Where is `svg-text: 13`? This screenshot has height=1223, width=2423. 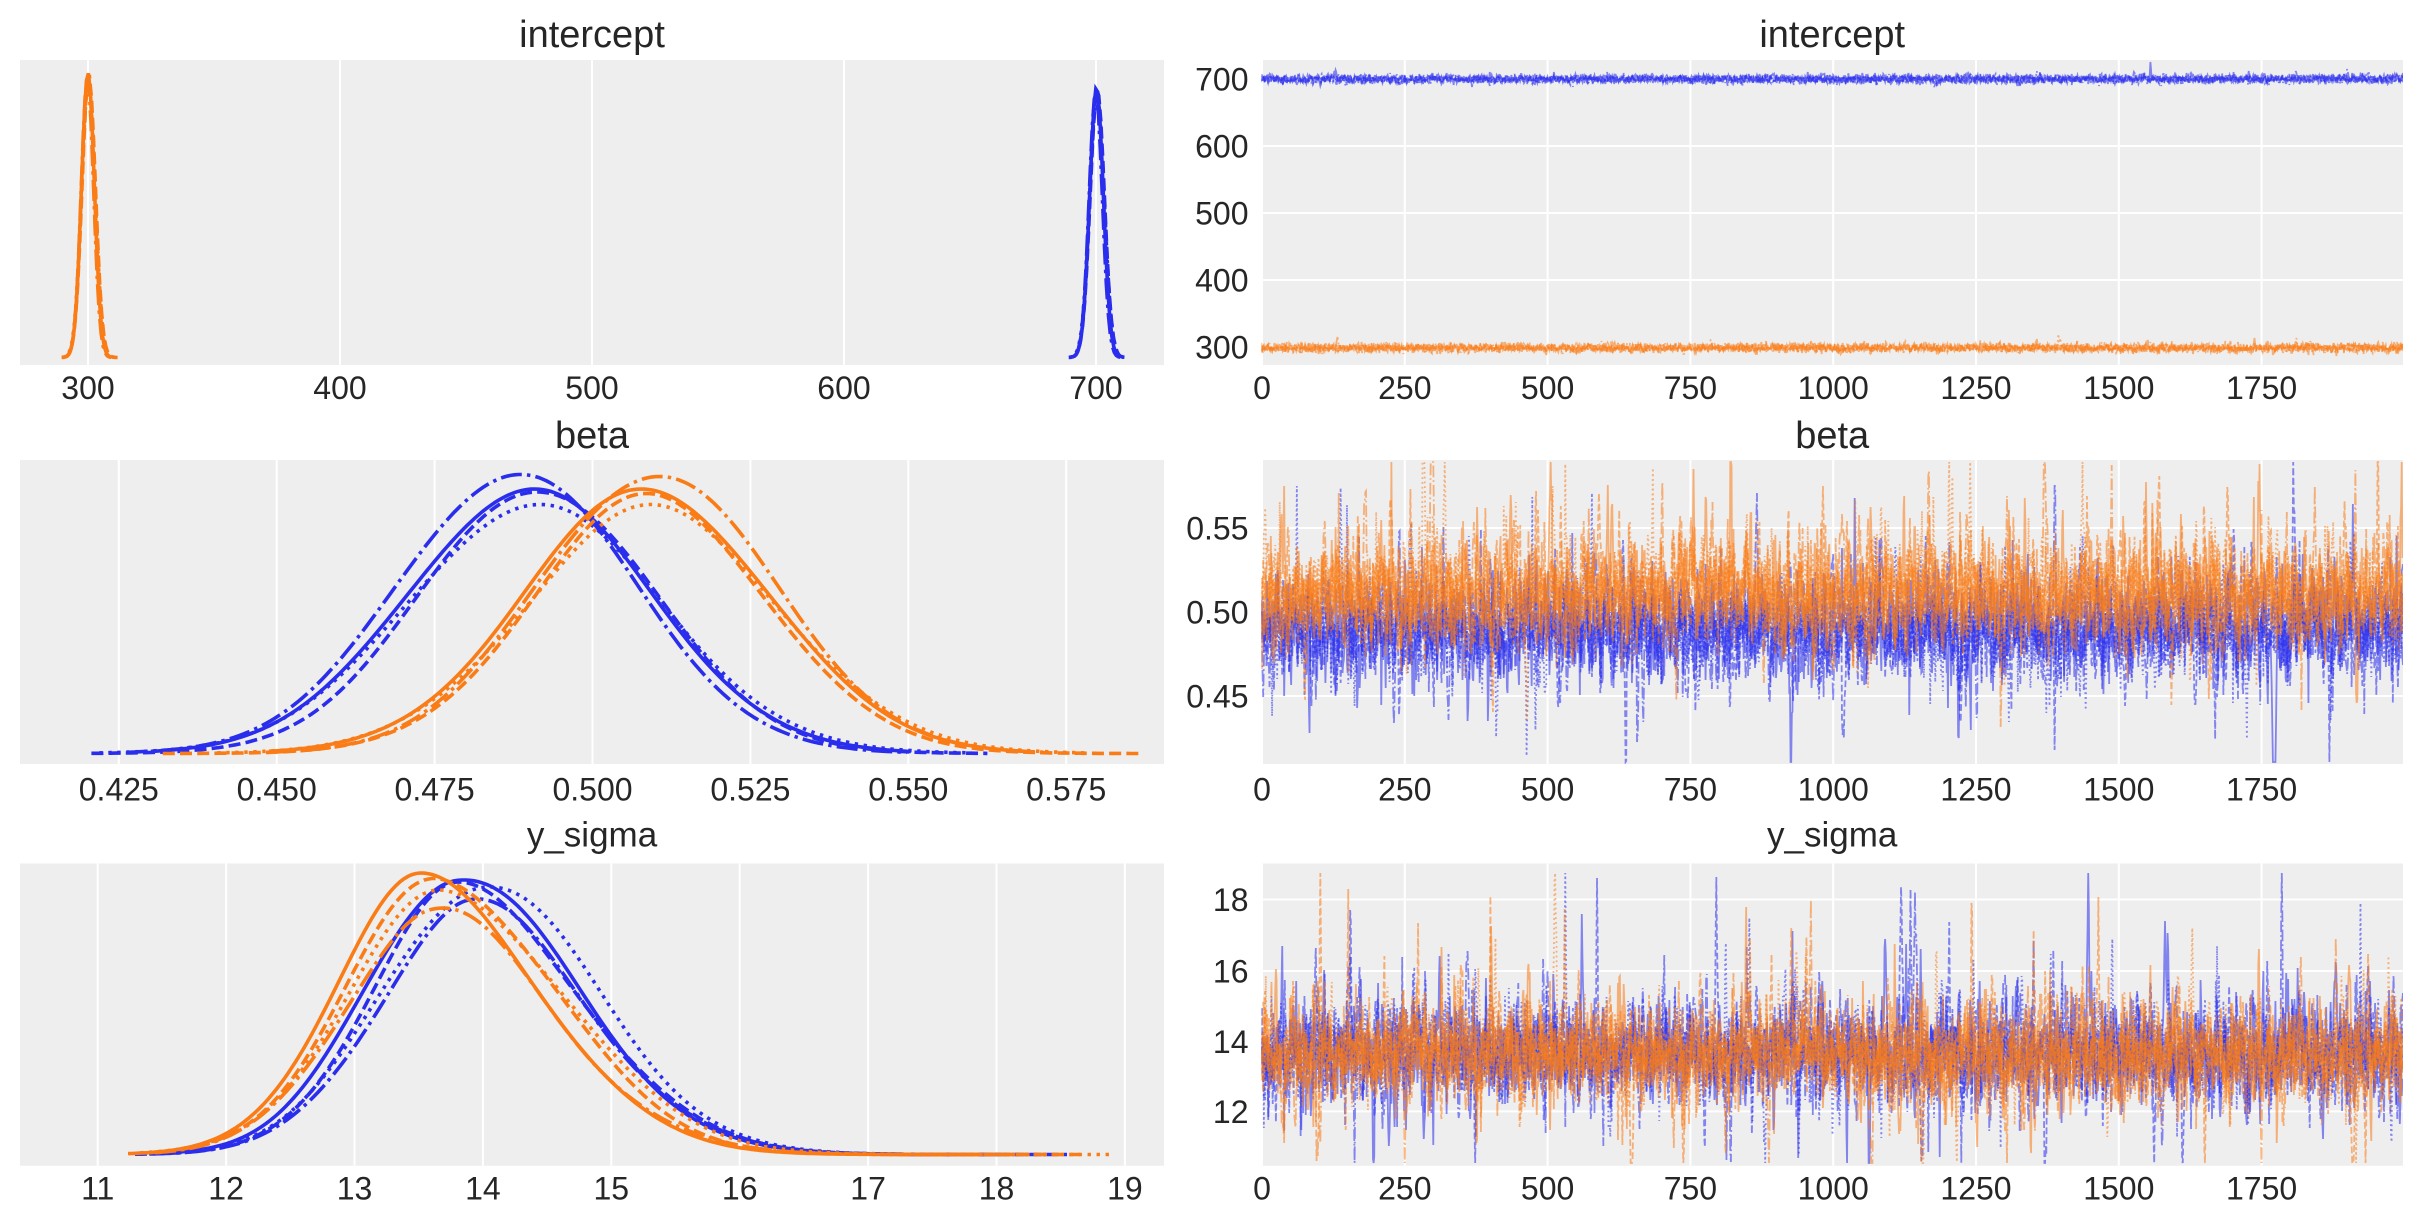
svg-text: 13 is located at coordinates (355, 1189).